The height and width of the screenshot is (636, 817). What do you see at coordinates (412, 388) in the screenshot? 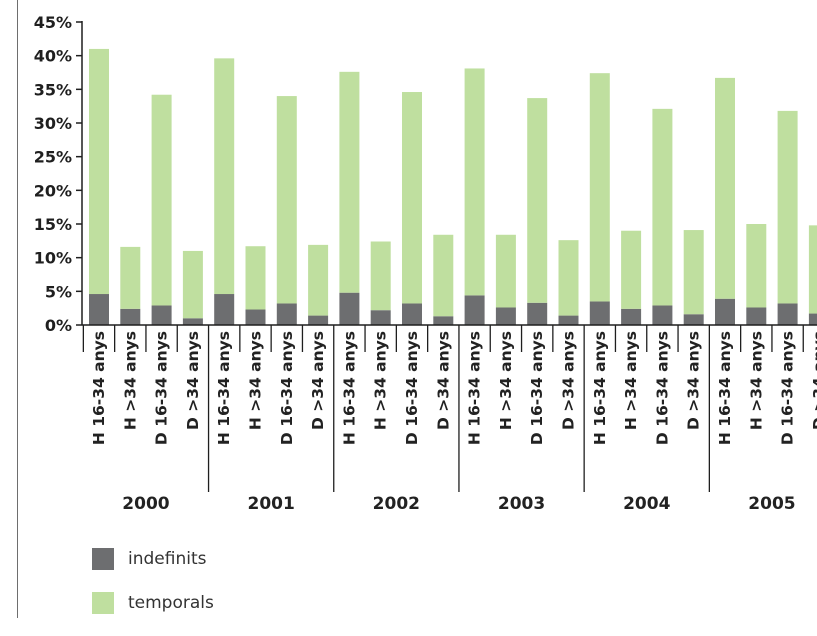
I see `x-category-label-10: D 16-34 anys` at bounding box center [412, 388].